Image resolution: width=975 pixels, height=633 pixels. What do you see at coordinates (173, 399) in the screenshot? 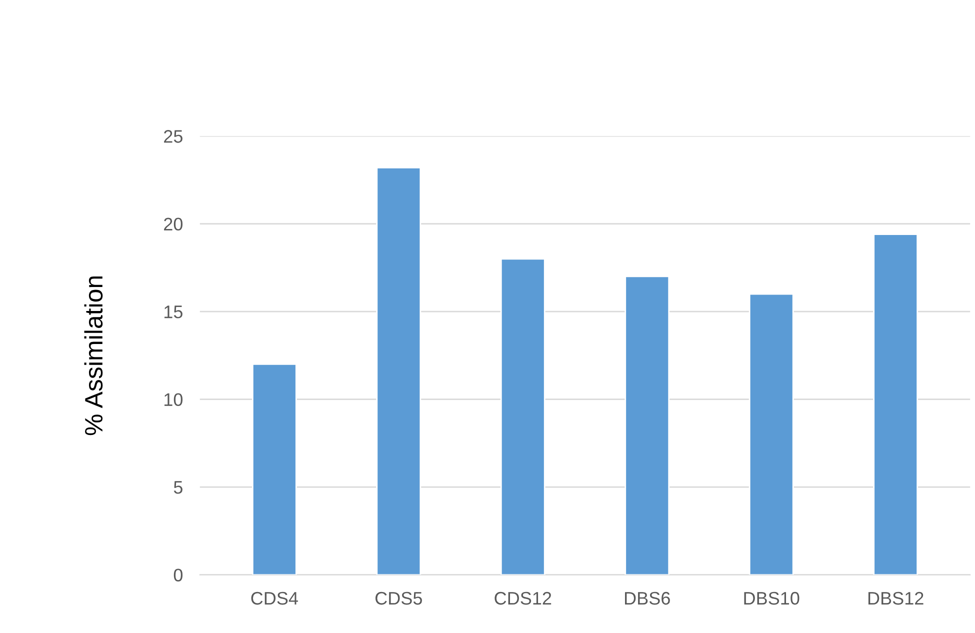
I see `y-tick-label: 10` at bounding box center [173, 399].